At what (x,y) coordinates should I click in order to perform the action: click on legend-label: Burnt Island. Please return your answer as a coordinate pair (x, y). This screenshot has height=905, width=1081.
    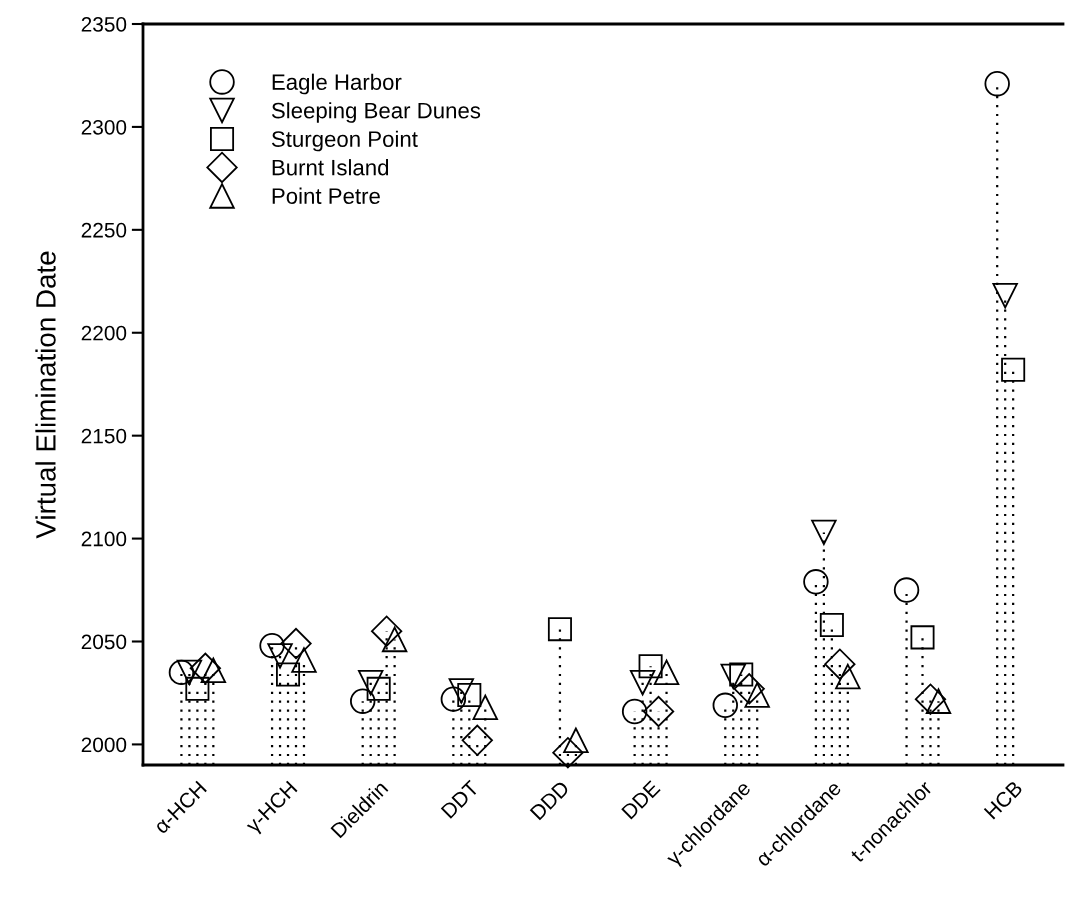
    Looking at the image, I should click on (330, 167).